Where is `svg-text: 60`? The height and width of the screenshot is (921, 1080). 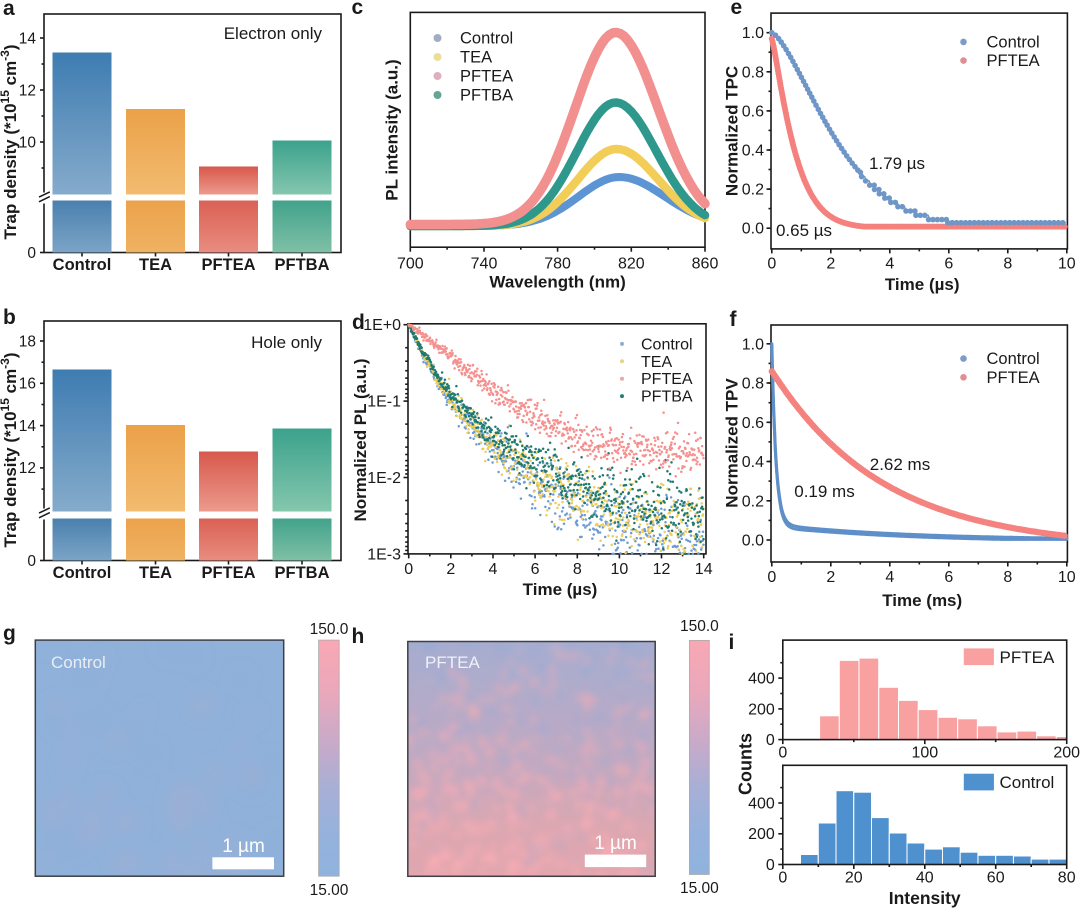 svg-text: 60 is located at coordinates (996, 877).